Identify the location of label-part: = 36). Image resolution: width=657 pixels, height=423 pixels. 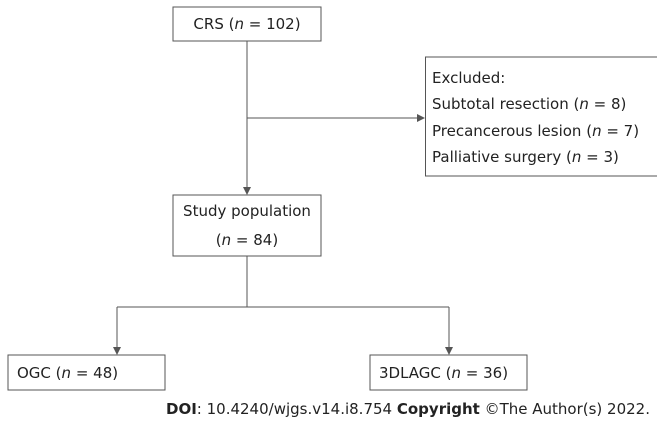
(484, 373).